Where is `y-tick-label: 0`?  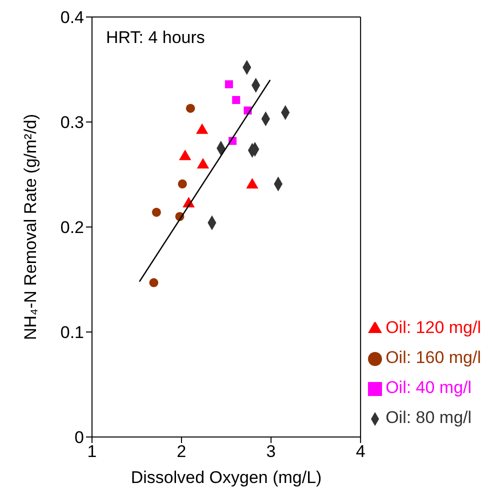 y-tick-label: 0 is located at coordinates (79, 438).